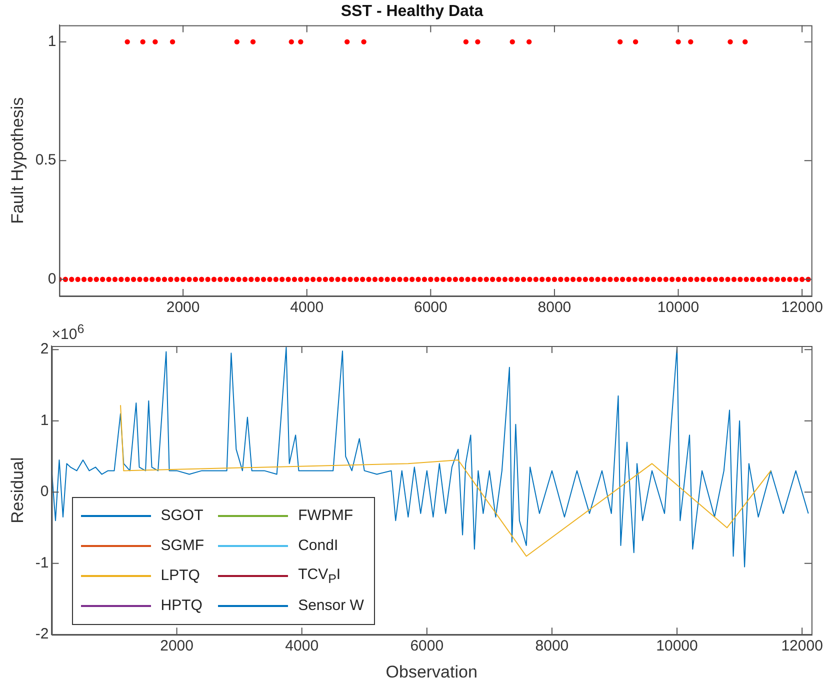  What do you see at coordinates (180, 575) in the screenshot?
I see `legend-label: LPTQ` at bounding box center [180, 575].